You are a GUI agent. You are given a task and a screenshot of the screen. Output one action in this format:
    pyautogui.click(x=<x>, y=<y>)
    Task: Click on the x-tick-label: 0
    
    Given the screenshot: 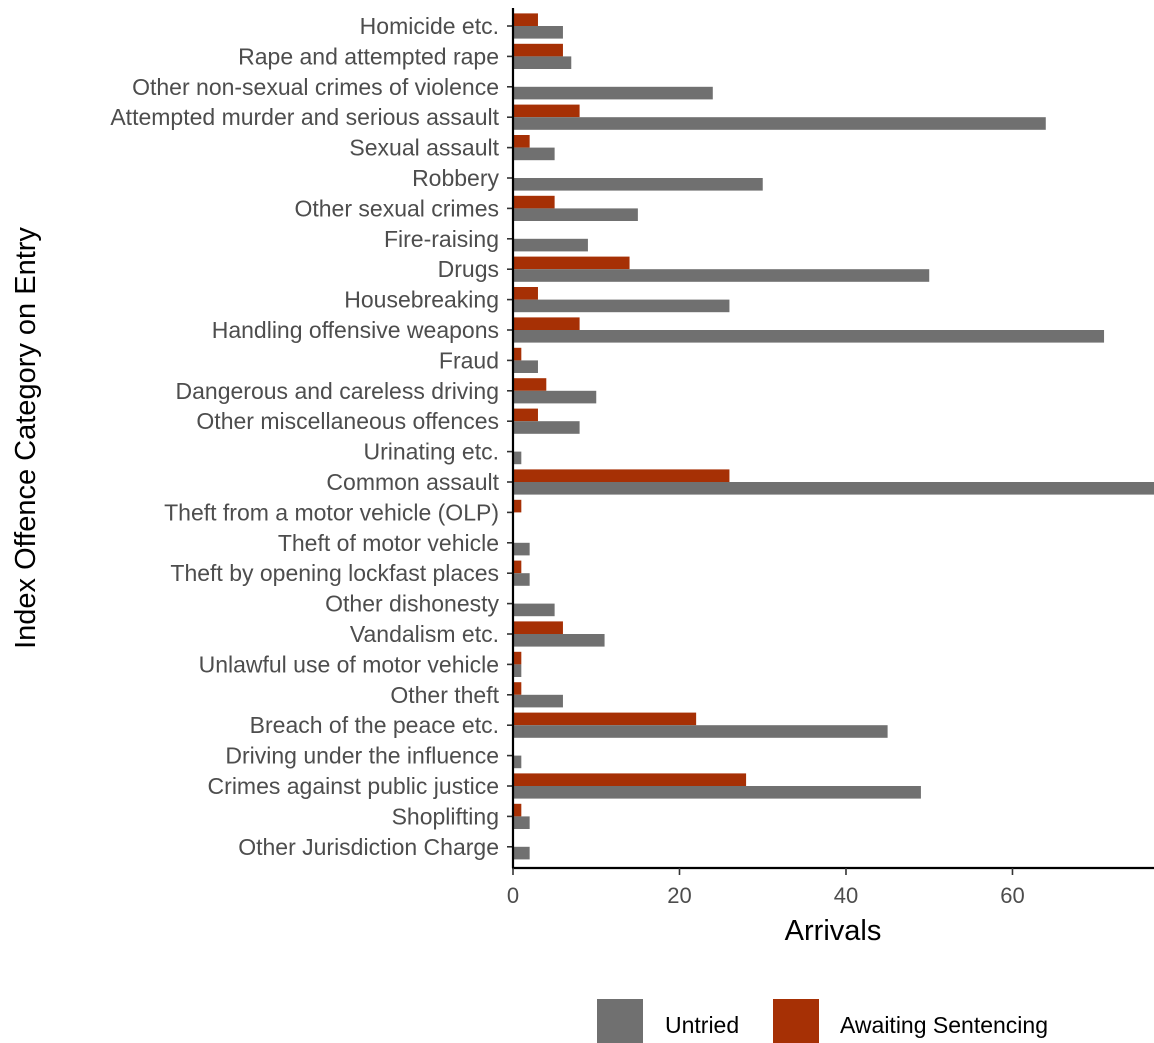 What is the action you would take?
    pyautogui.click(x=513, y=895)
    